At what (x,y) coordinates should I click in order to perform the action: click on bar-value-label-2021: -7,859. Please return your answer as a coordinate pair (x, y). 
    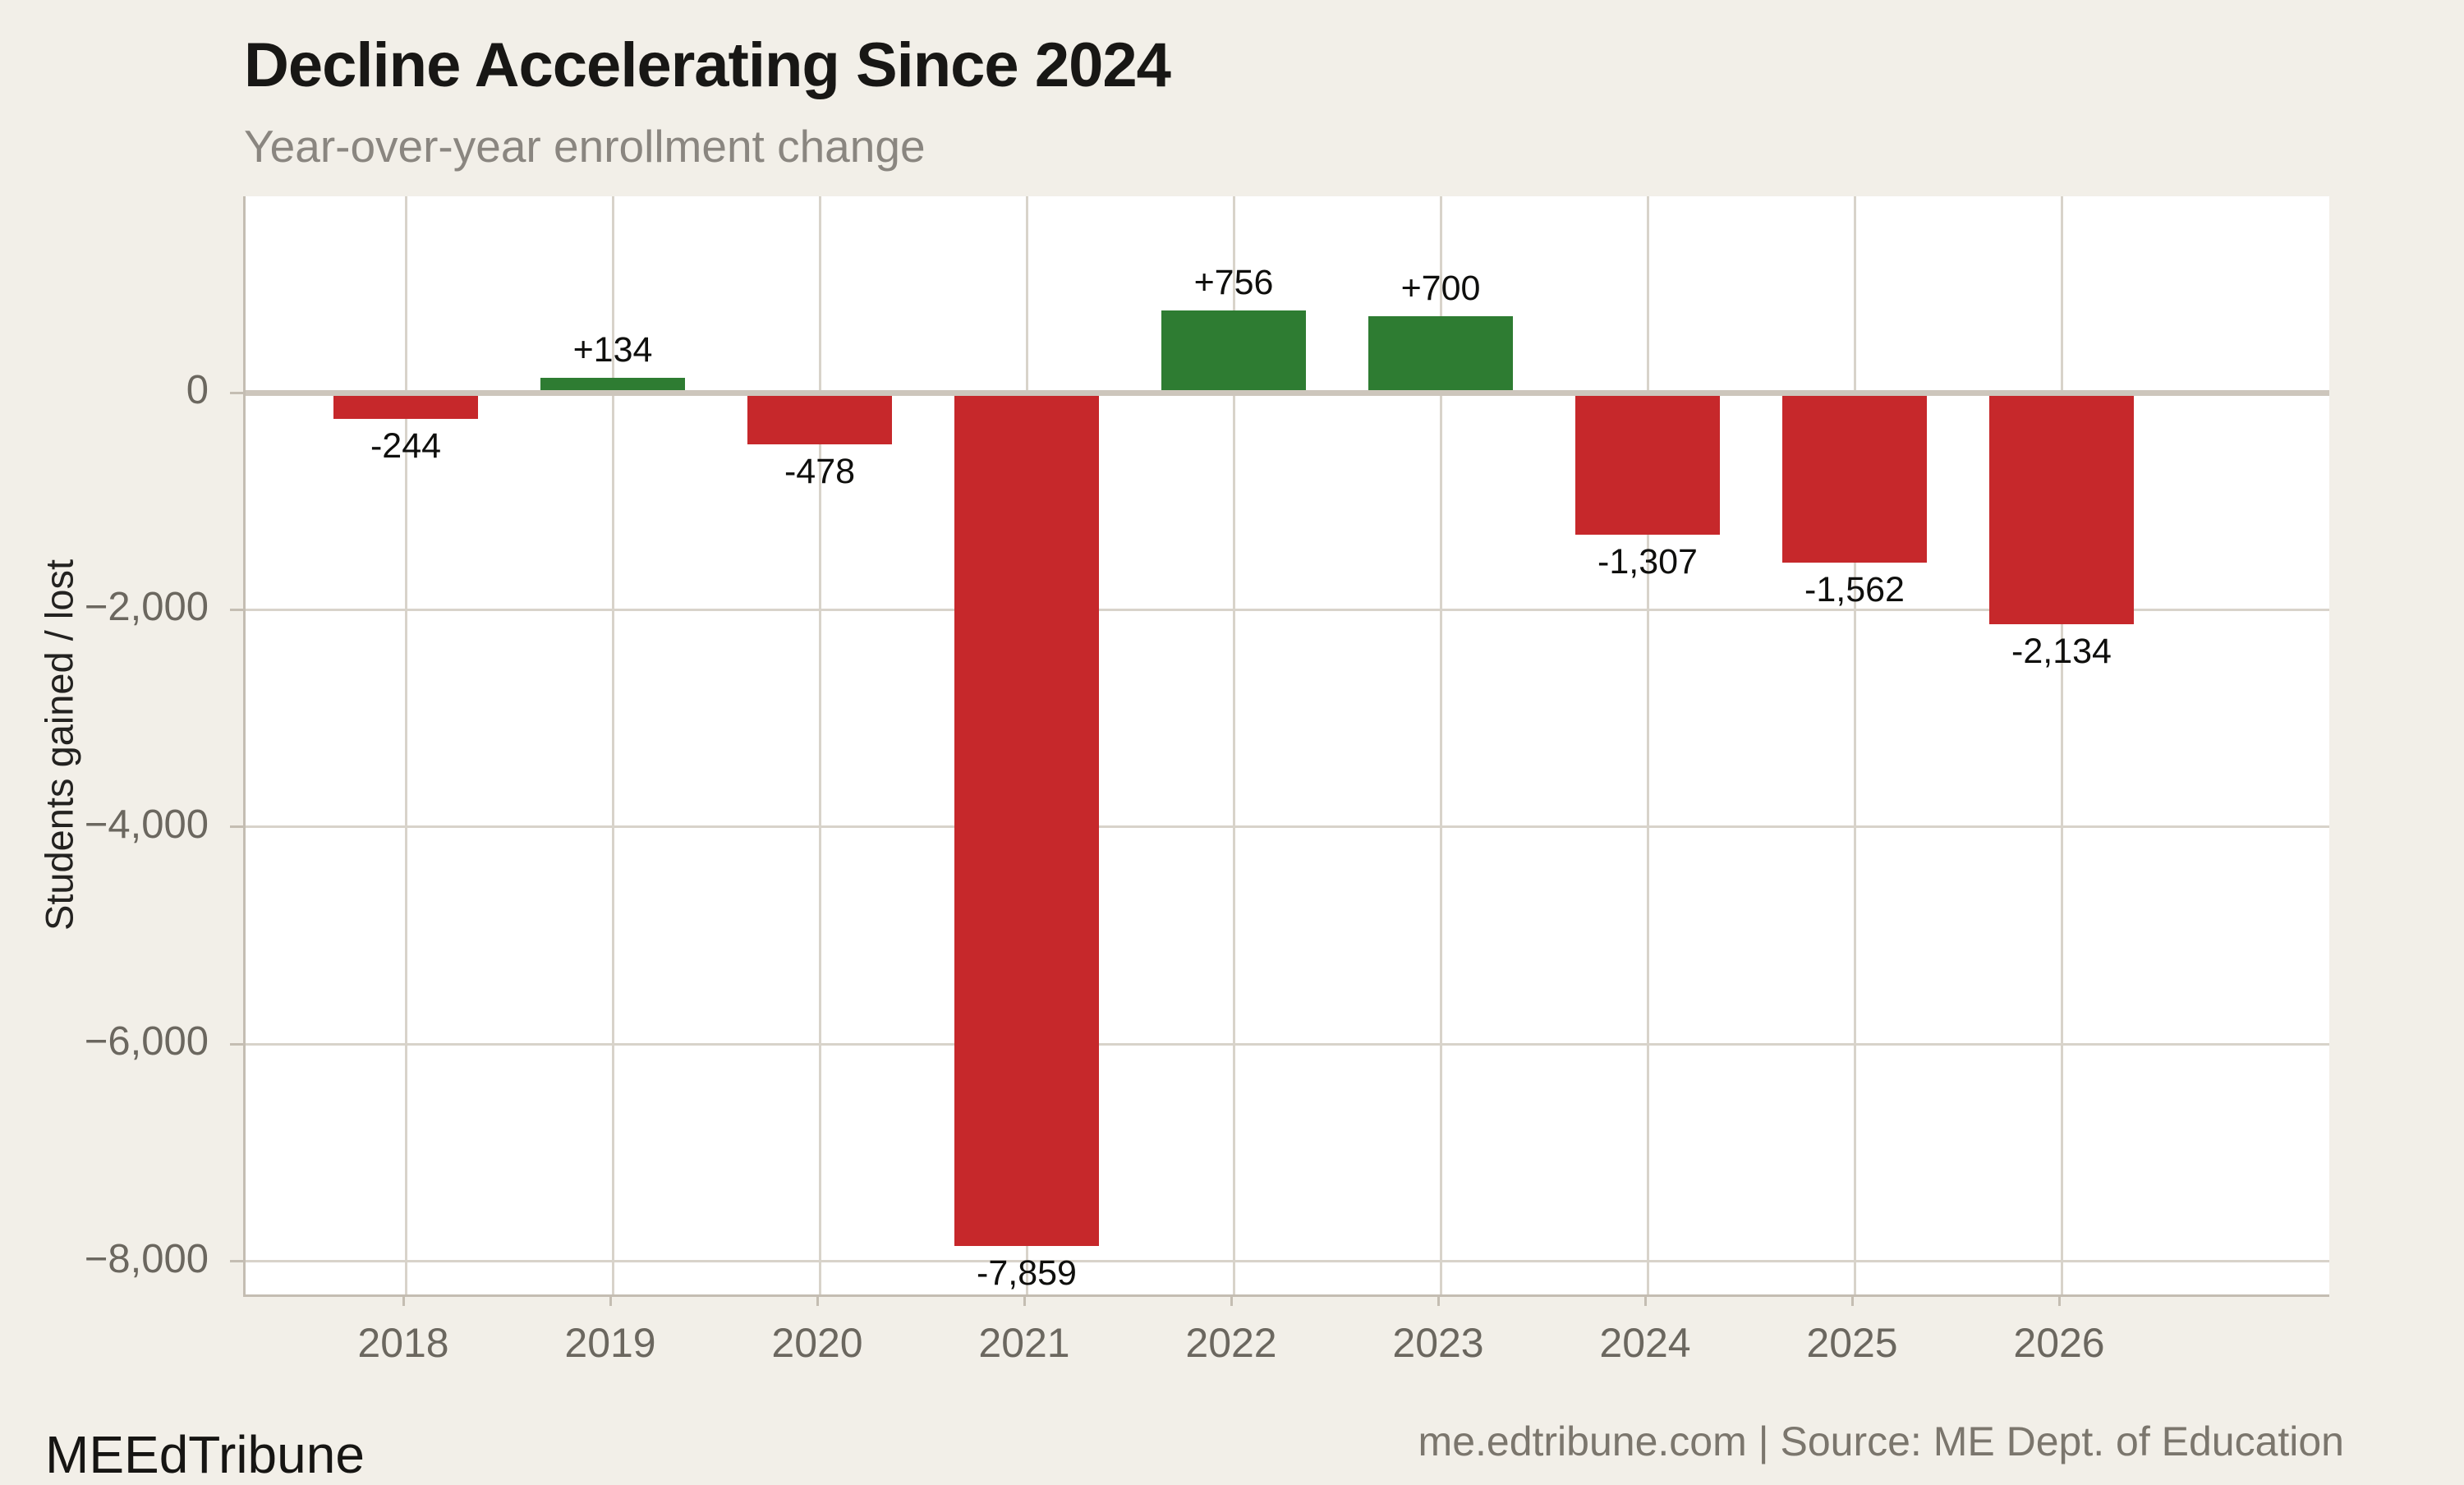
    Looking at the image, I should click on (1027, 1273).